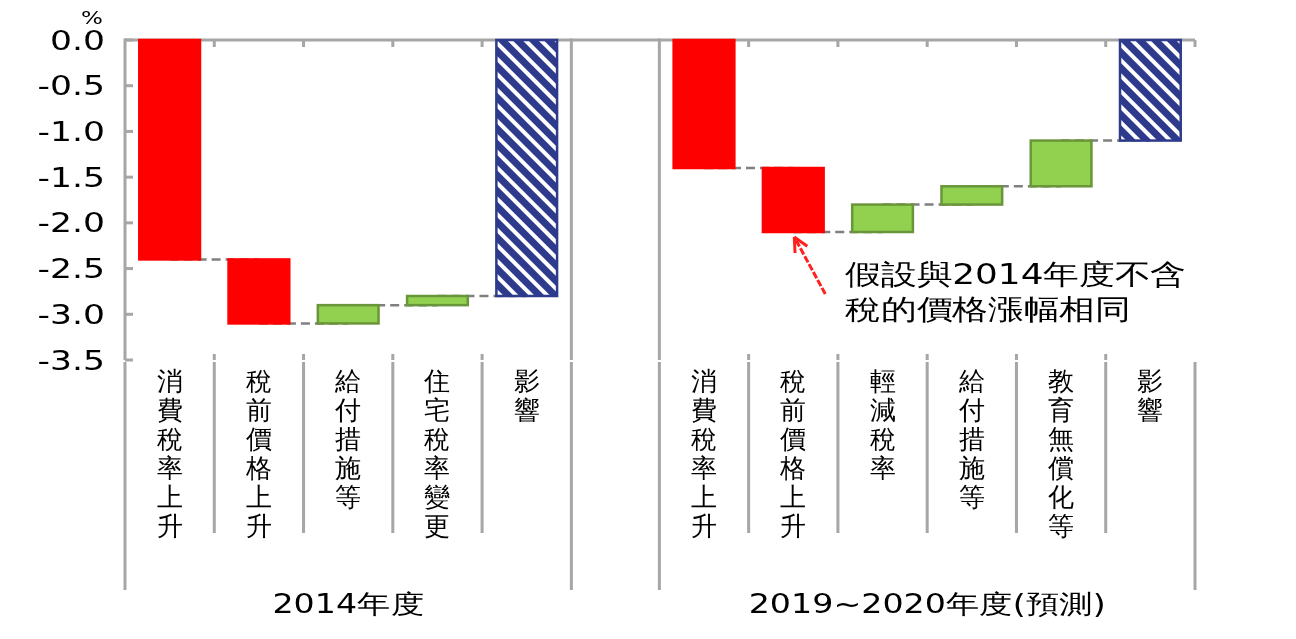  What do you see at coordinates (71, 314) in the screenshot?
I see `y-tick-label: -3.0` at bounding box center [71, 314].